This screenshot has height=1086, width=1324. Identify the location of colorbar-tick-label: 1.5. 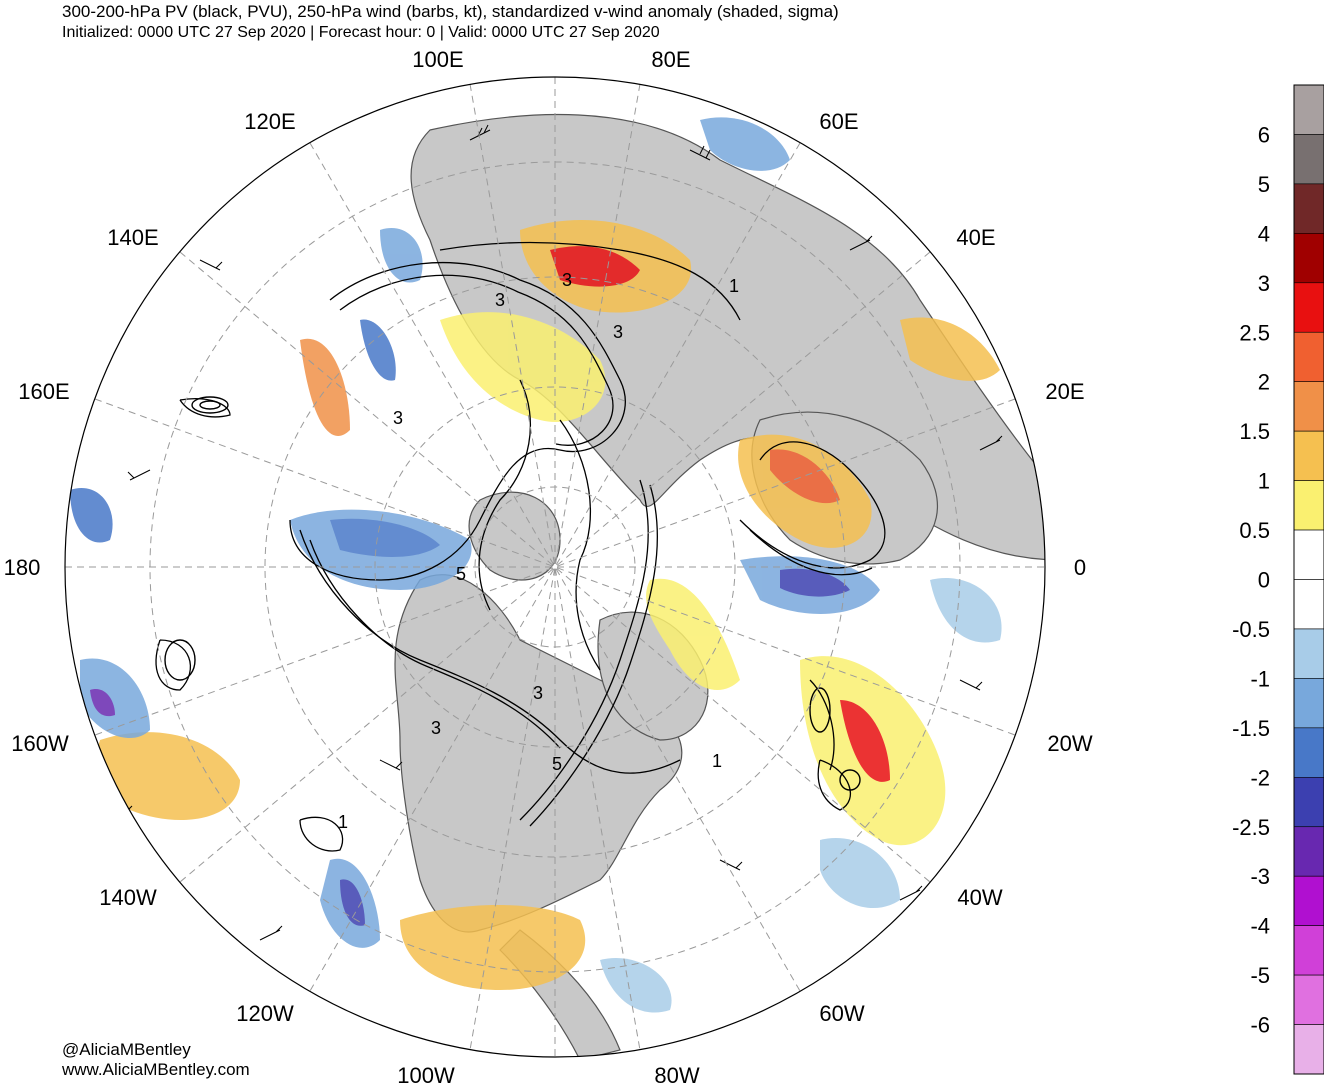
(1254, 431).